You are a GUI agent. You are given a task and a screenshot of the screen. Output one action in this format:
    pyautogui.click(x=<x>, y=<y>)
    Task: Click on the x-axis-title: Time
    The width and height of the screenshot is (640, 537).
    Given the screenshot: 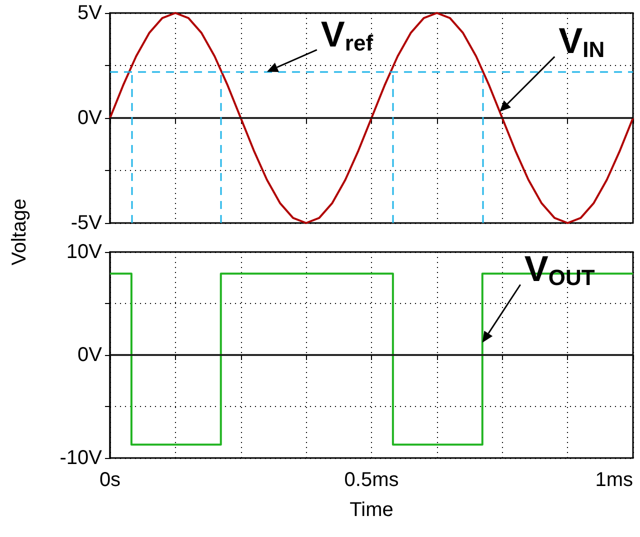 What is the action you would take?
    pyautogui.click(x=372, y=510)
    